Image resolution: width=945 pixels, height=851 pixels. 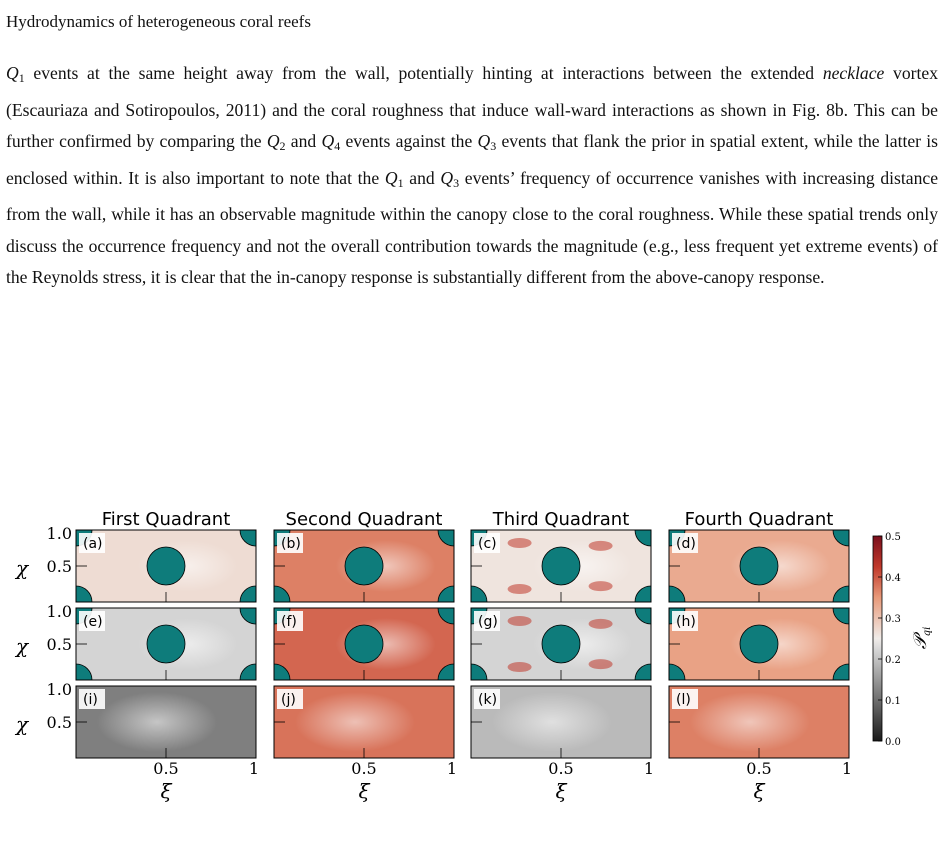 I want to click on column-title-3: Third Quadrant, so click(x=561, y=519).